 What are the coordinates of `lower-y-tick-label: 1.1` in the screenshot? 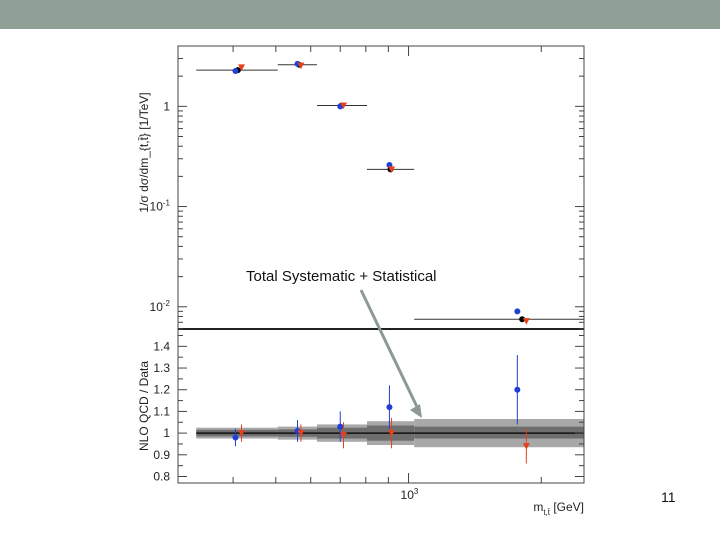 It's located at (161, 411).